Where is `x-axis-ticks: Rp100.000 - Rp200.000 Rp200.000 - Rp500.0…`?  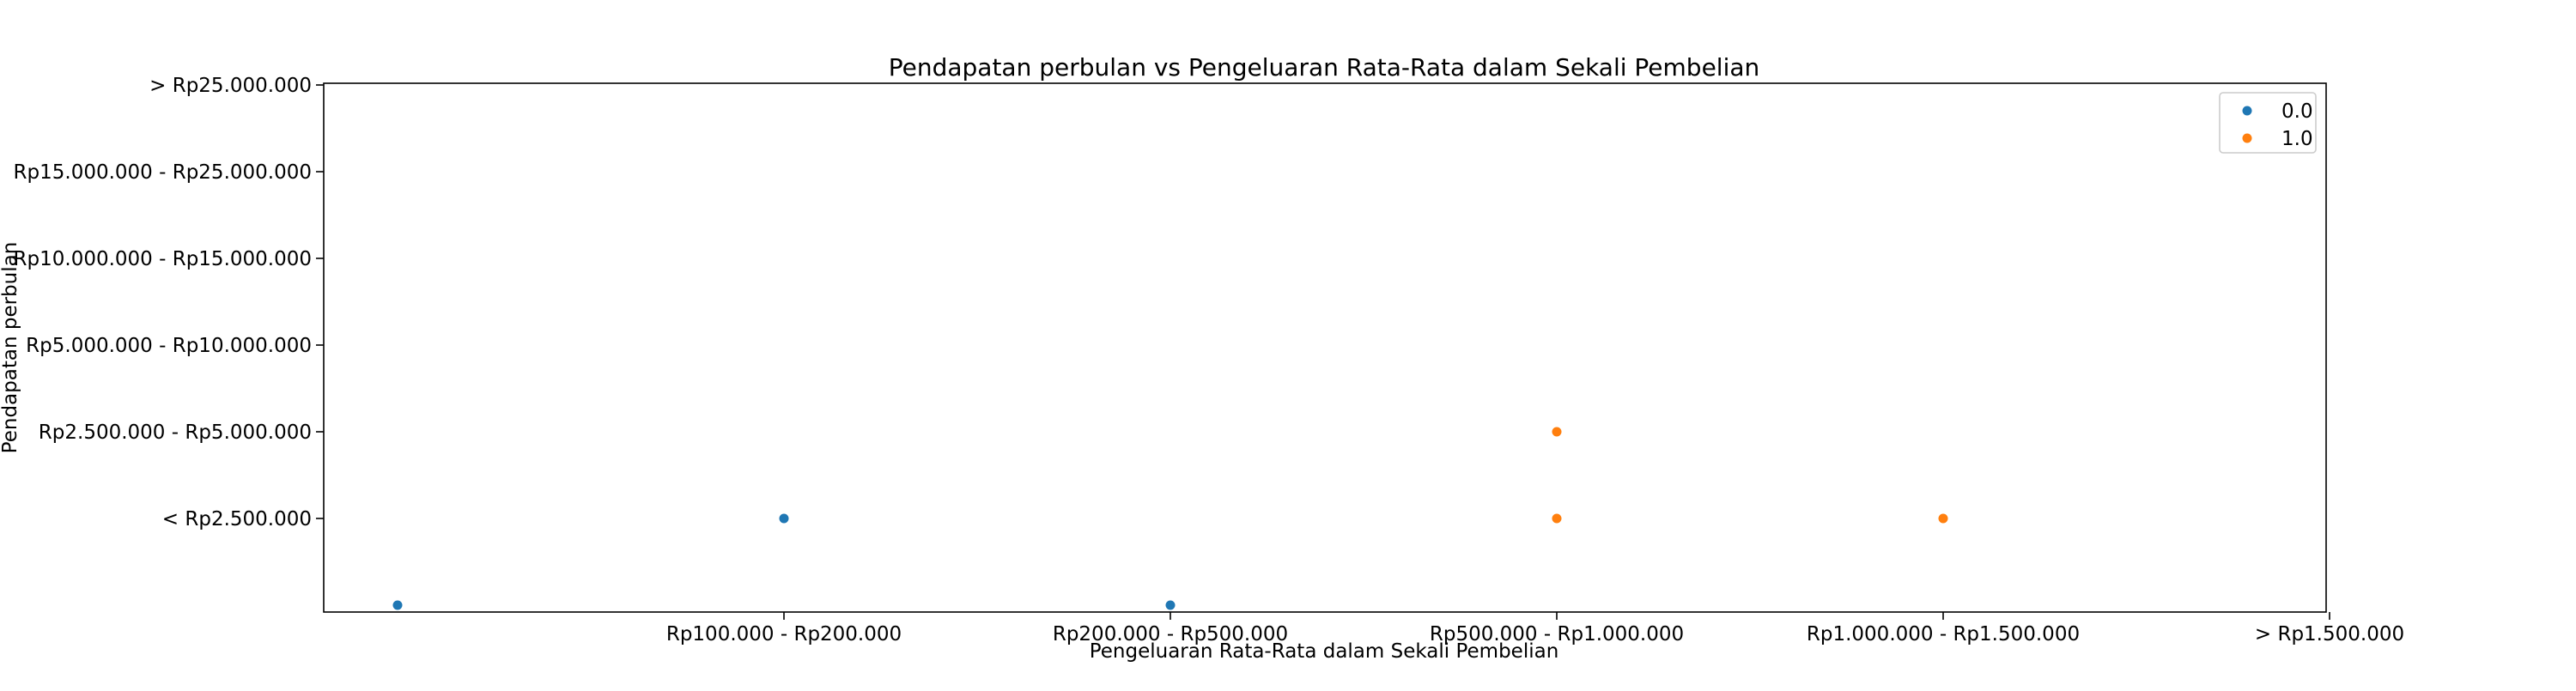 x-axis-ticks: Rp100.000 - Rp200.000 Rp200.000 - Rp500.0… is located at coordinates (1535, 629).